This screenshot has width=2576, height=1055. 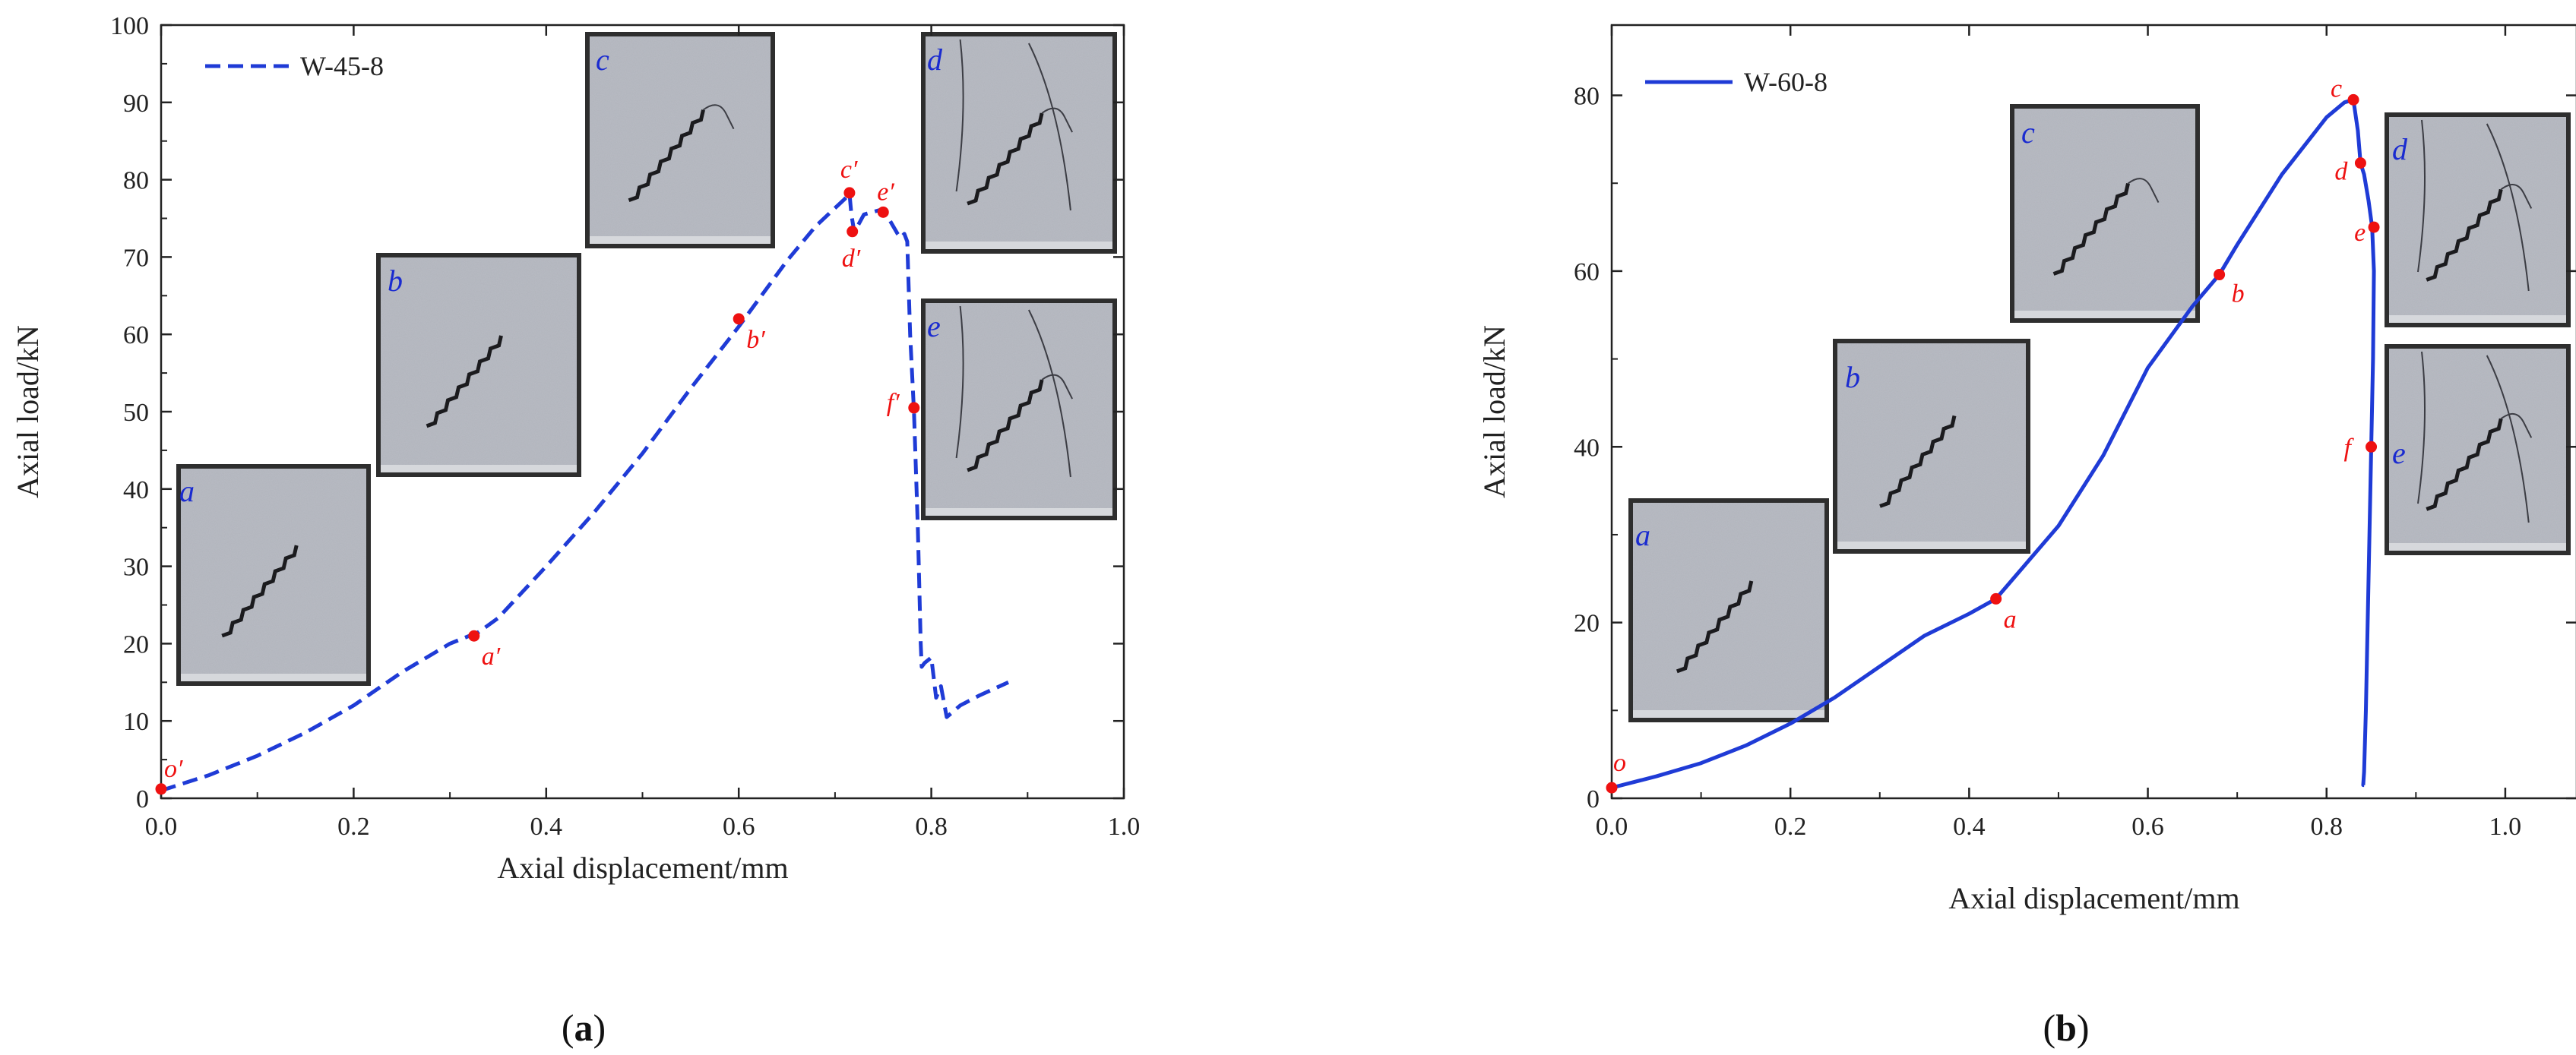 I want to click on caption-a-open: (, so click(x=568, y=1027).